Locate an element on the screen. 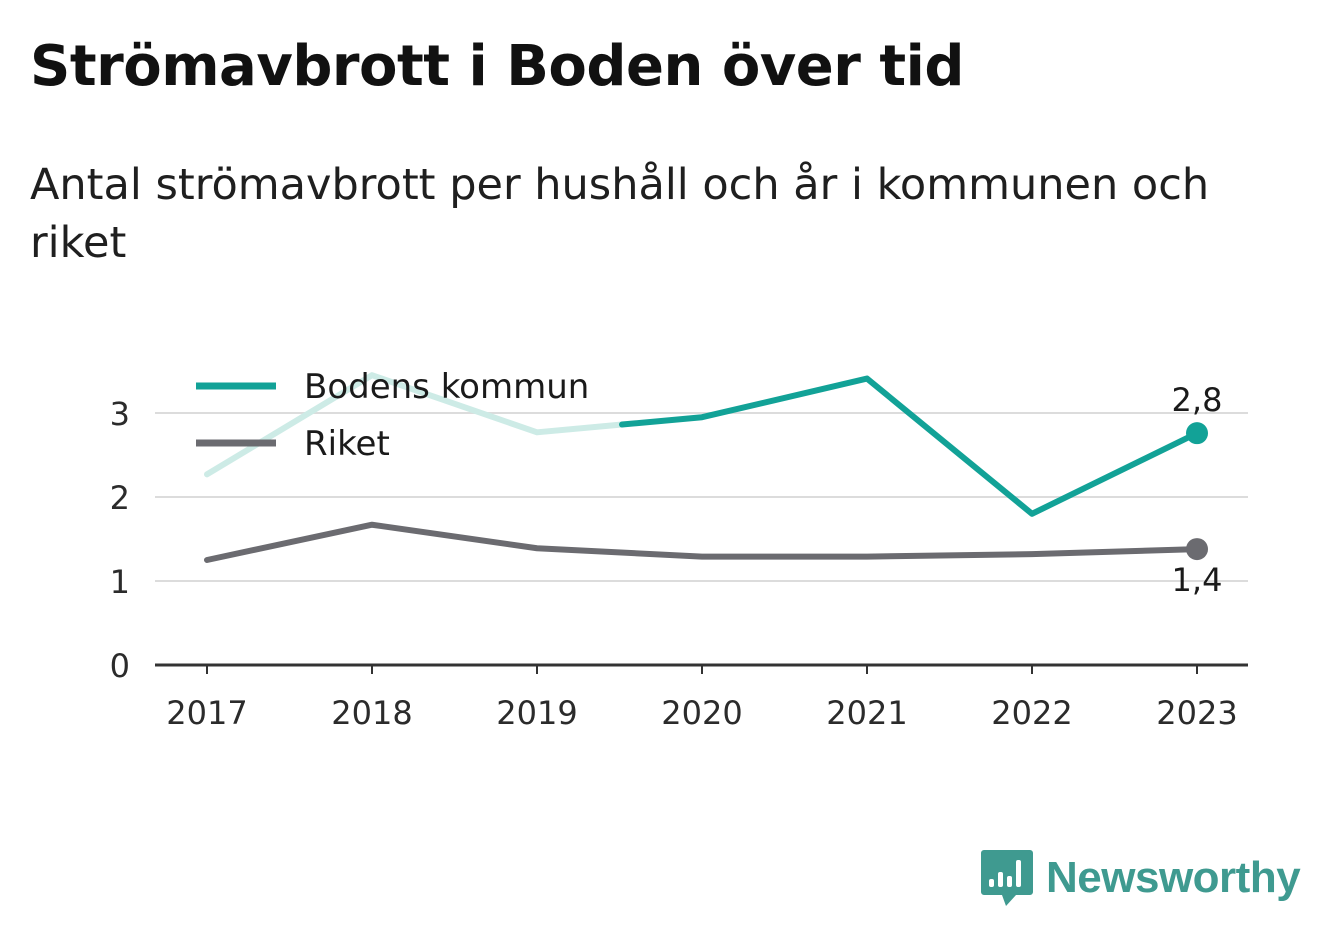 The height and width of the screenshot is (939, 1322). x-tick-label: 2023 is located at coordinates (1196, 713).